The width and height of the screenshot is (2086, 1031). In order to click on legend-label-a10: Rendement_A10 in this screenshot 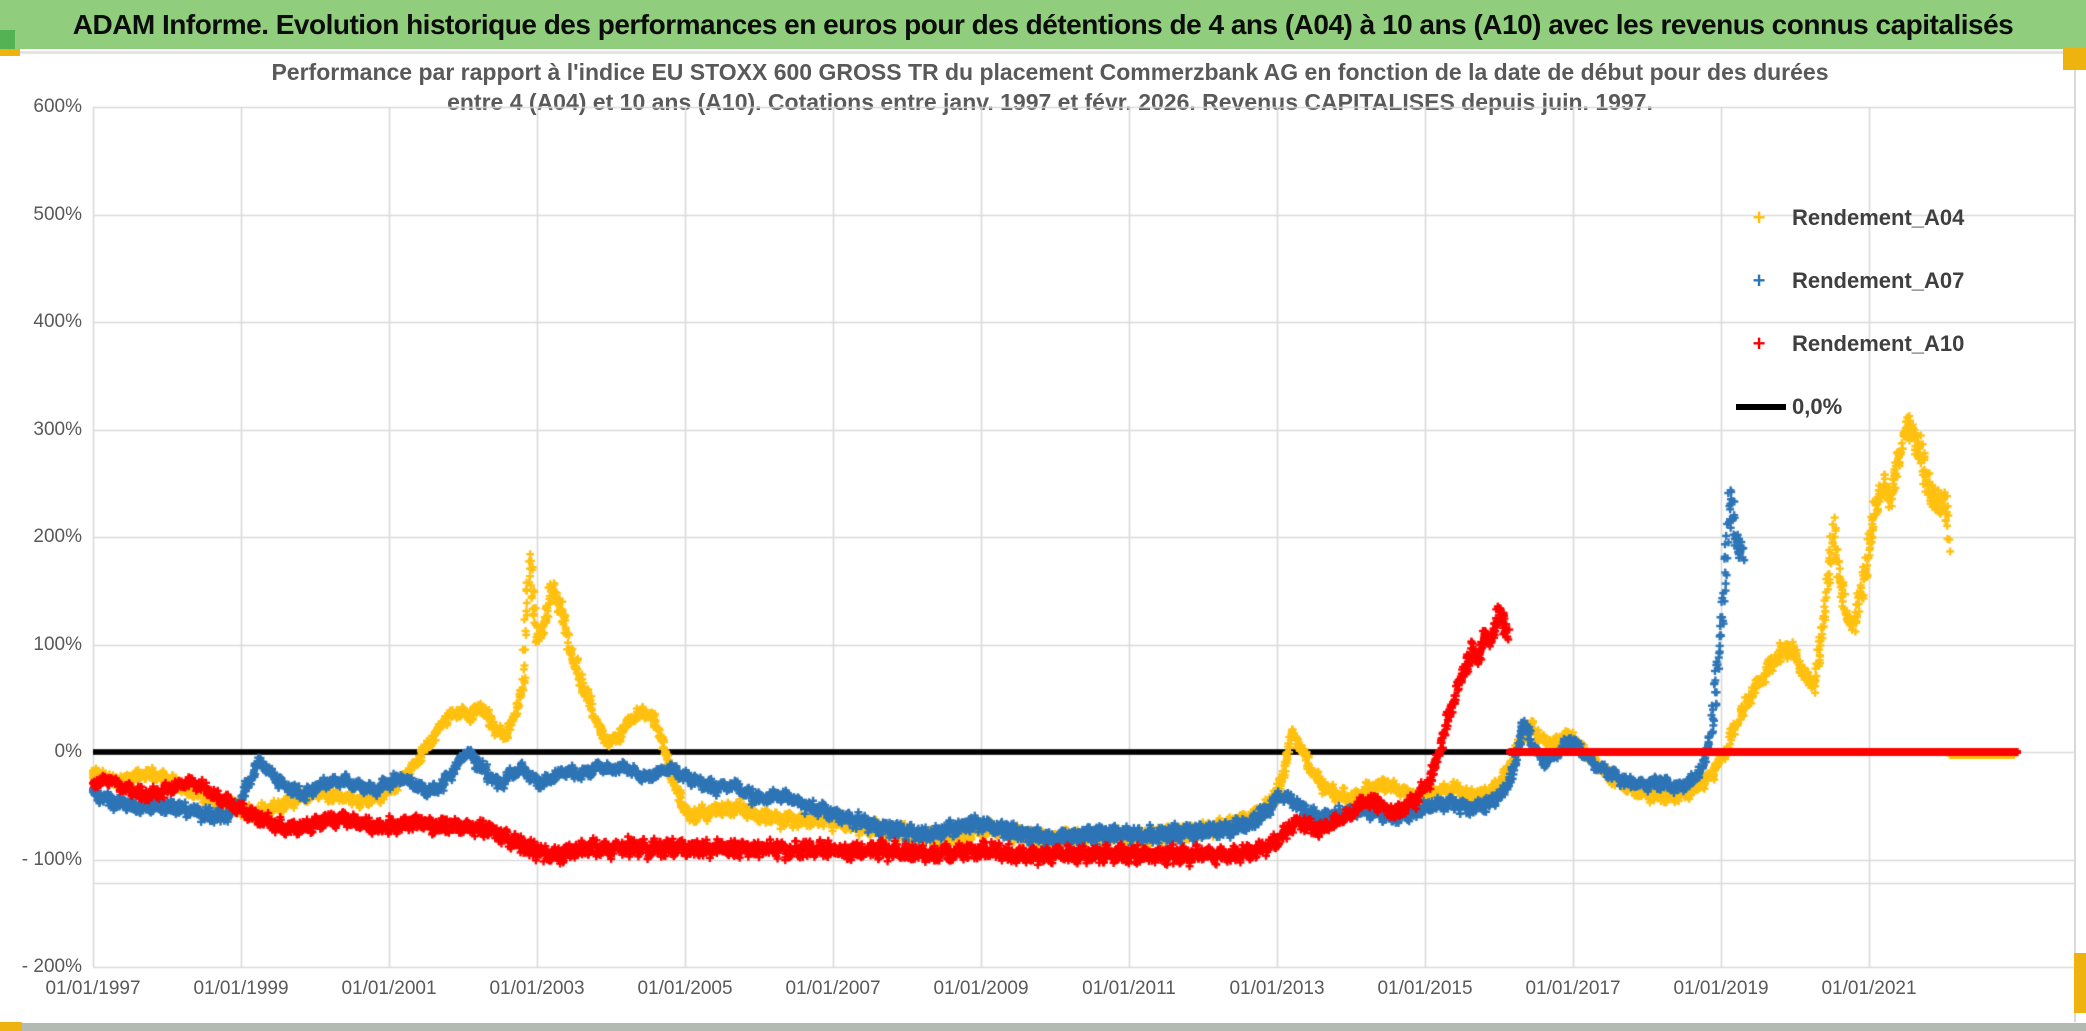, I will do `click(1878, 343)`.